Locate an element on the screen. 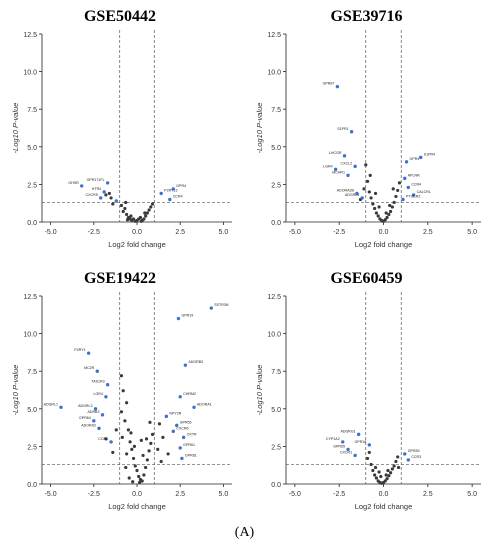 Image resolution: width=489 pixels, height=550 pixels. y-tick-label: 10.0 is located at coordinates (274, 73).